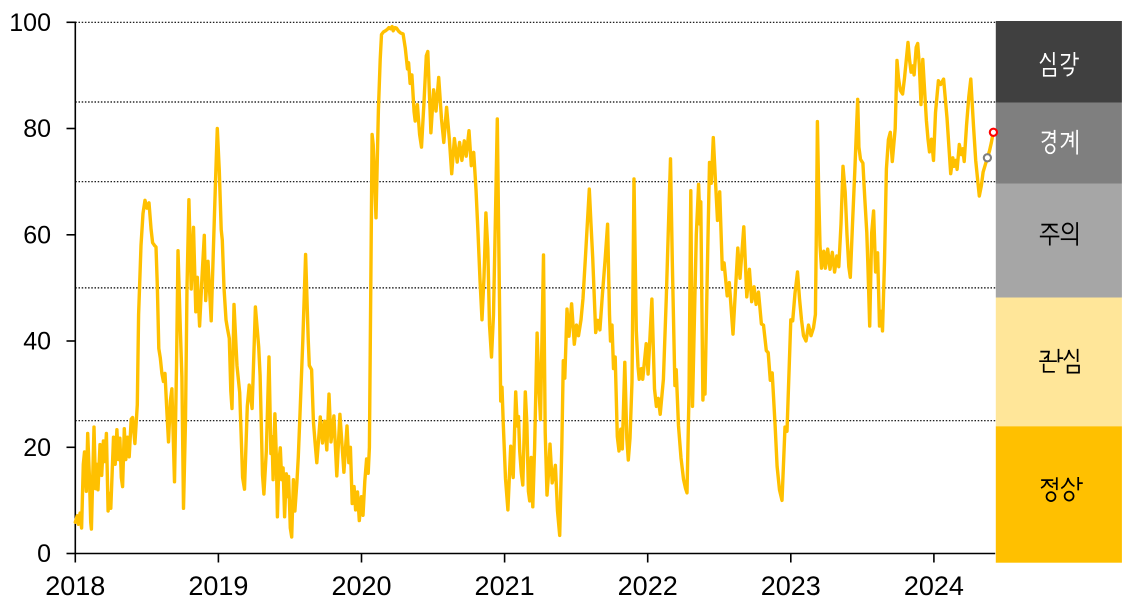 The height and width of the screenshot is (611, 1135). I want to click on svg-text: 2019, so click(218, 586).